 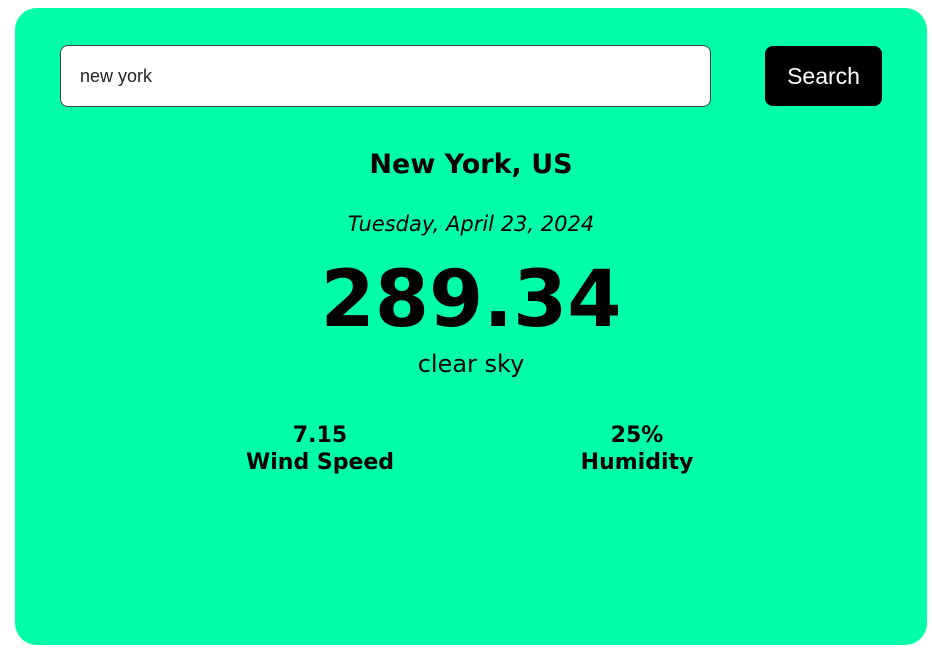 What do you see at coordinates (320, 449) in the screenshot?
I see `wind-speed-stat: 7.15 Wind Speed` at bounding box center [320, 449].